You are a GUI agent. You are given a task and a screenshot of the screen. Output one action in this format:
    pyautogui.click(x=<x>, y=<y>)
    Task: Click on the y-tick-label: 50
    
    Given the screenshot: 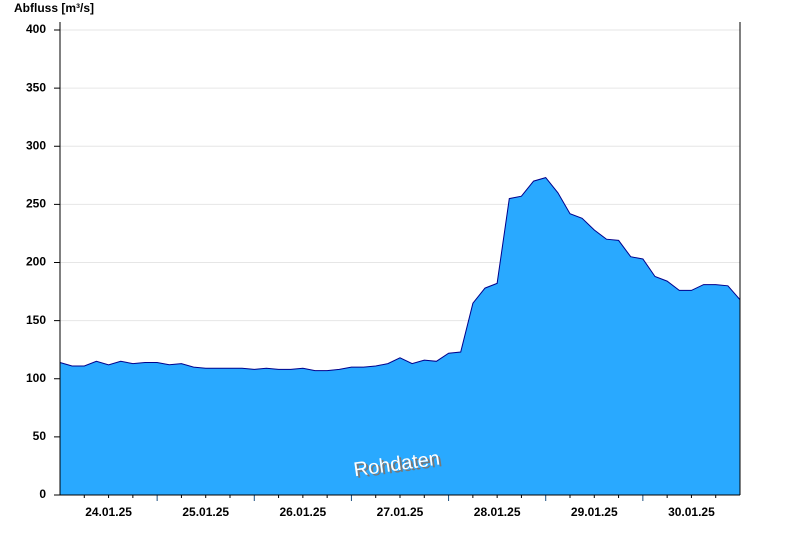 What is the action you would take?
    pyautogui.click(x=40, y=436)
    